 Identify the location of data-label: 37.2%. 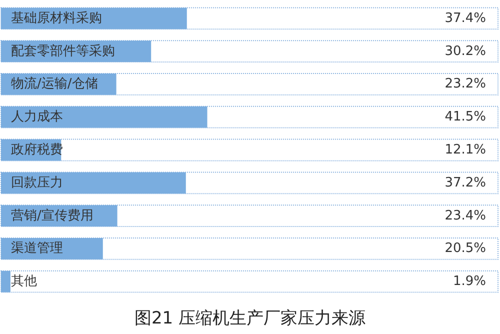
(465, 182).